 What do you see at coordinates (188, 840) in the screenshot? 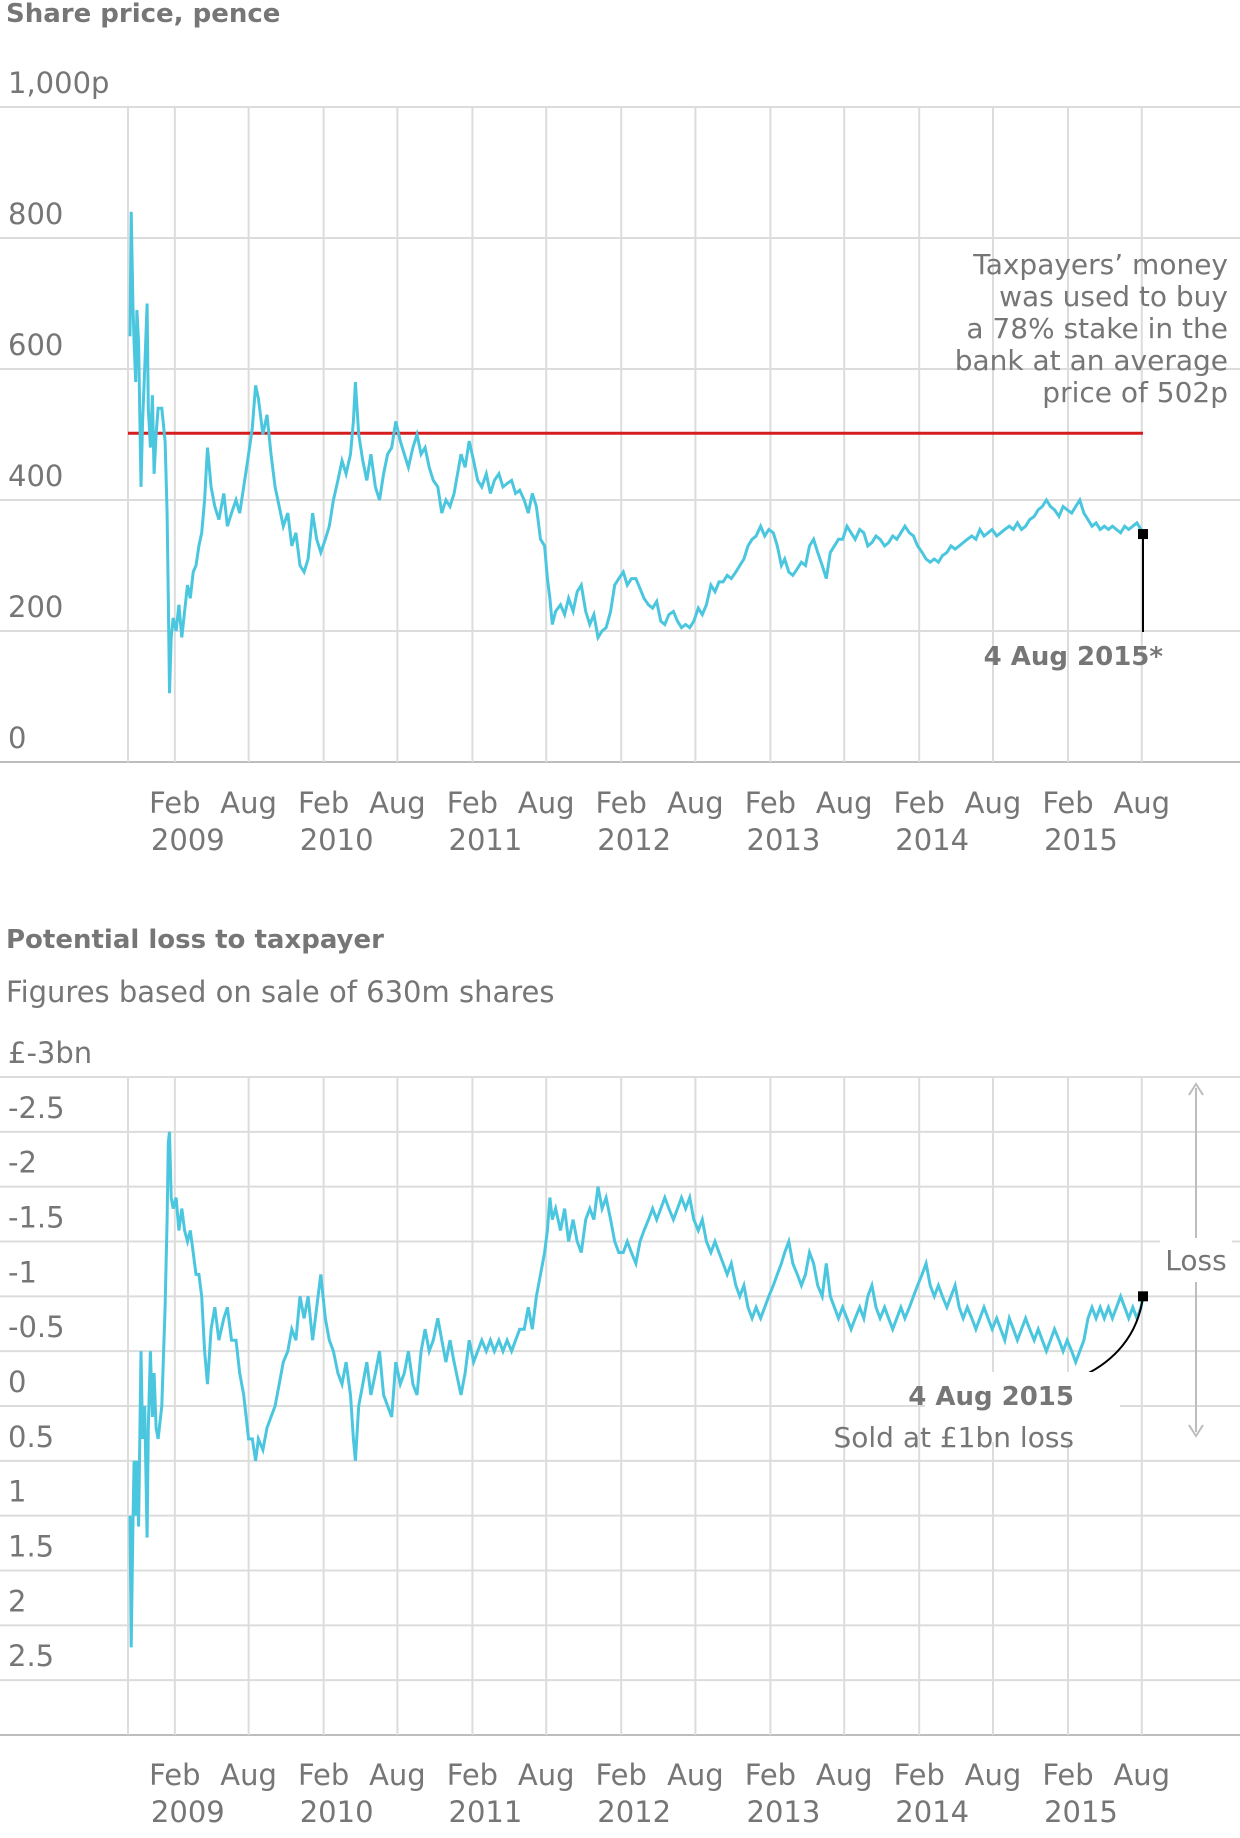
I see `chart1-x-tick-year: 2009` at bounding box center [188, 840].